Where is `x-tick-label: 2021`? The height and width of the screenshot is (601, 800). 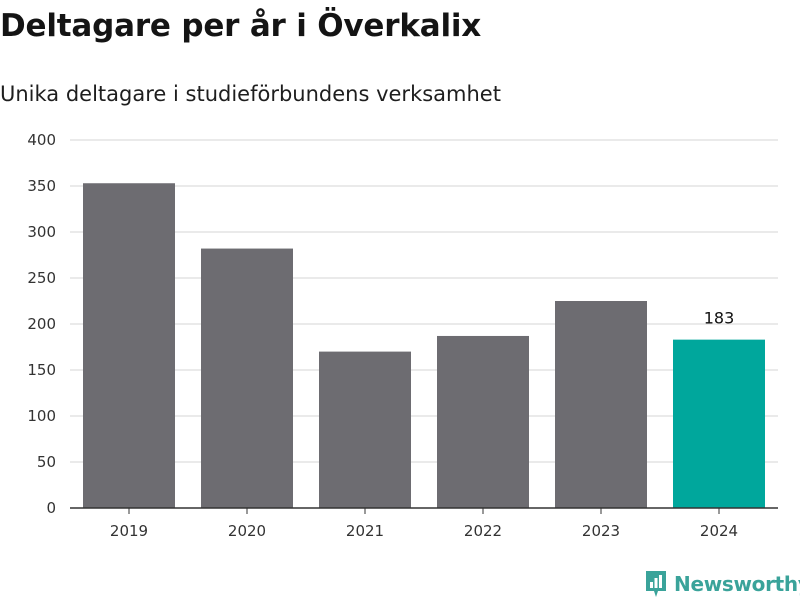 x-tick-label: 2021 is located at coordinates (365, 531).